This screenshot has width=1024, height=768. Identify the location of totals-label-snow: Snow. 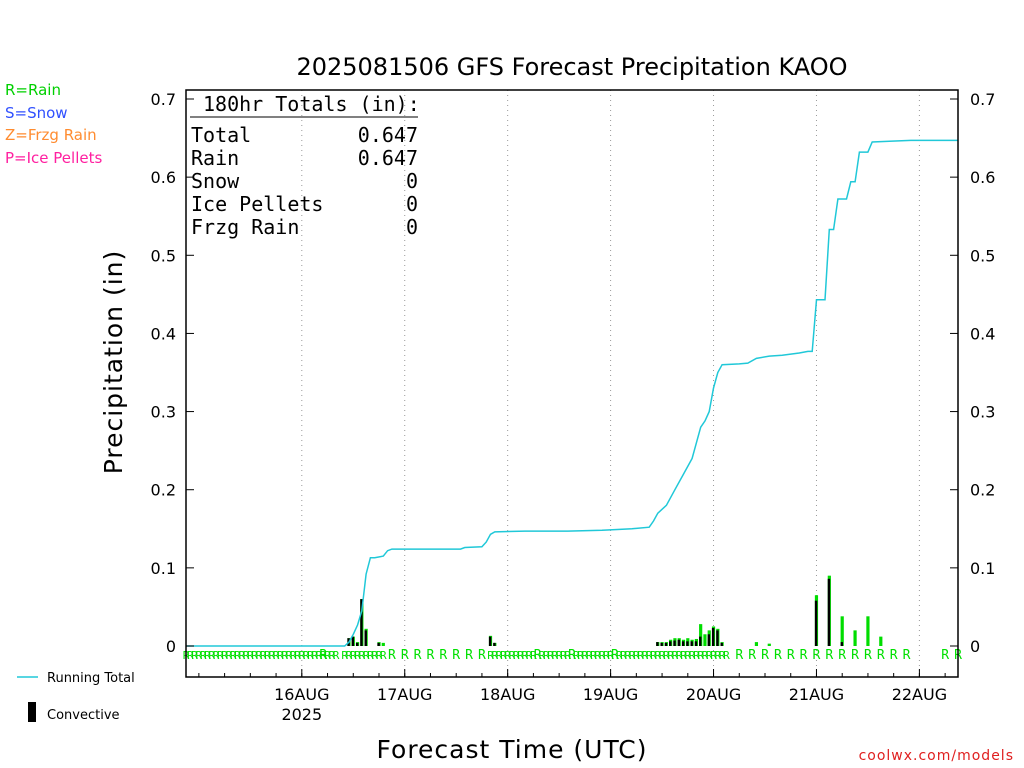
(215, 181).